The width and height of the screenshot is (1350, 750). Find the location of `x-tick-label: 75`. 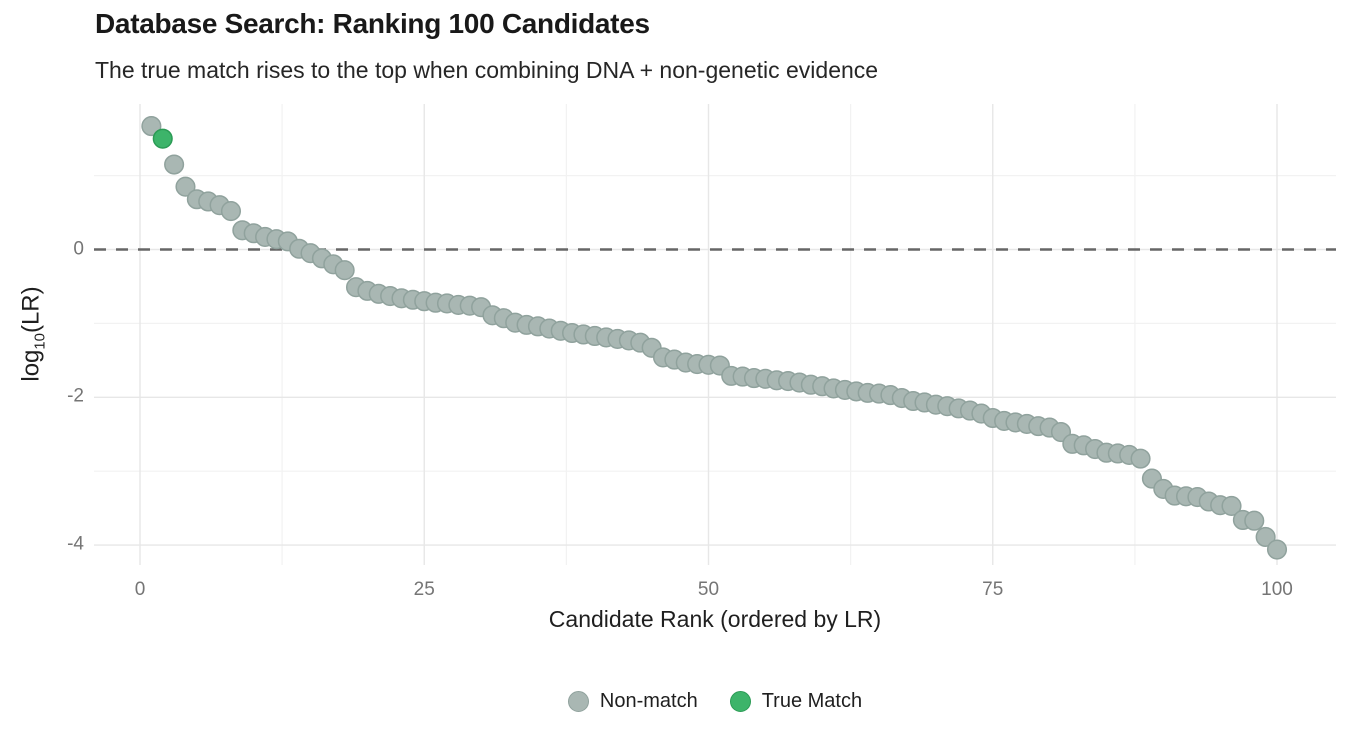

x-tick-label: 75 is located at coordinates (993, 589).